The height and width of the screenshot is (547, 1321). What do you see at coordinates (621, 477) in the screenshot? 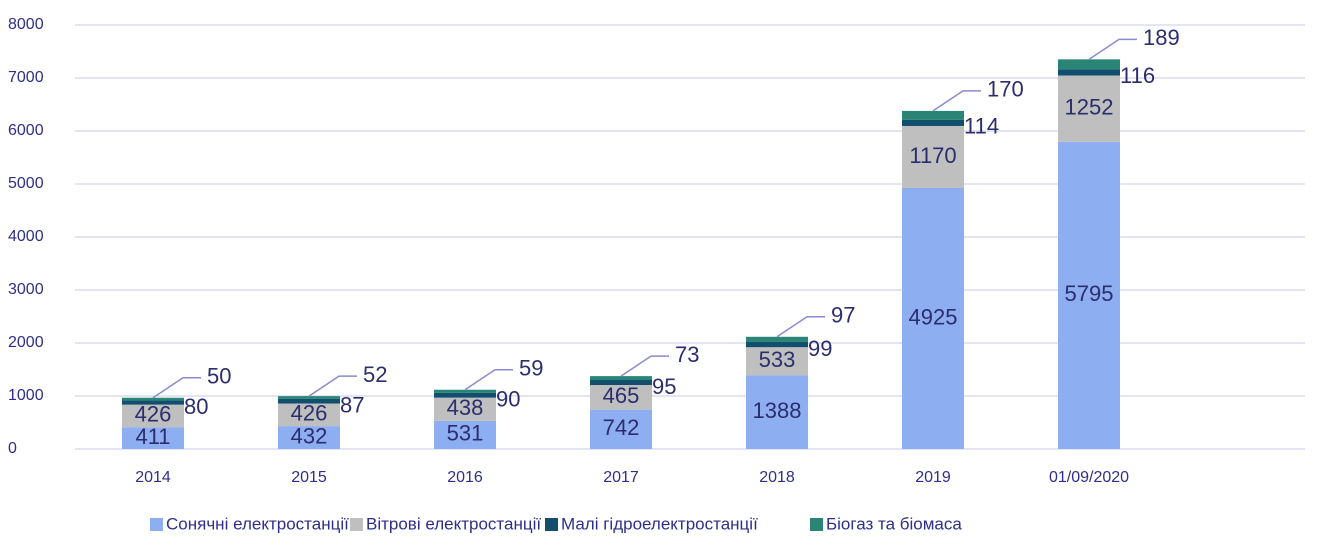
I see `x-tick-label: 2017` at bounding box center [621, 477].